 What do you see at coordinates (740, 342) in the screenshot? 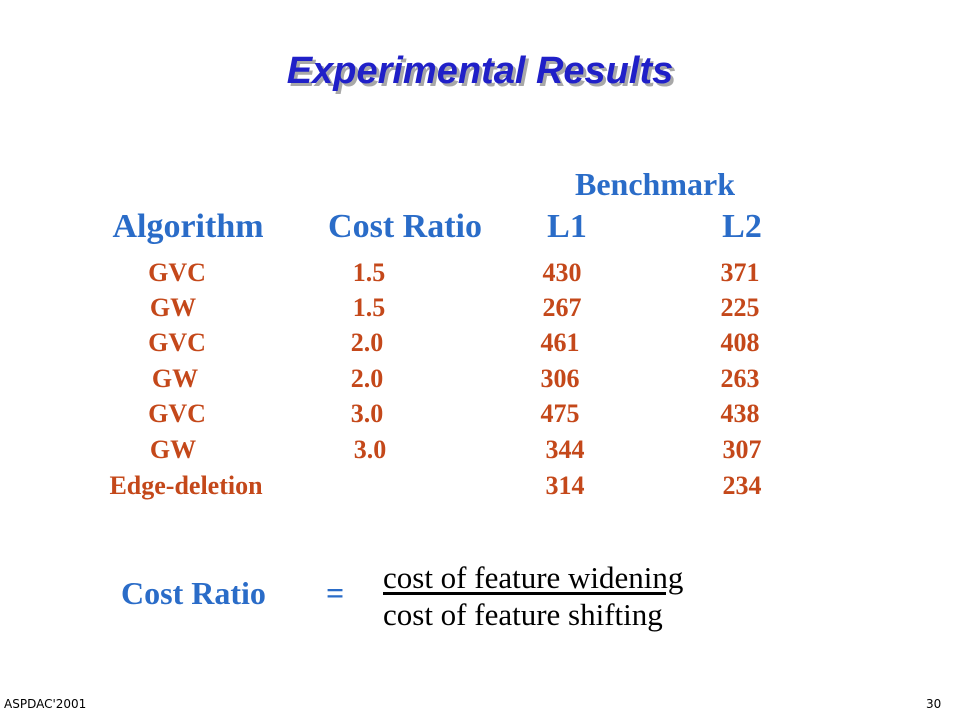
I see `cell-l2: 408` at bounding box center [740, 342].